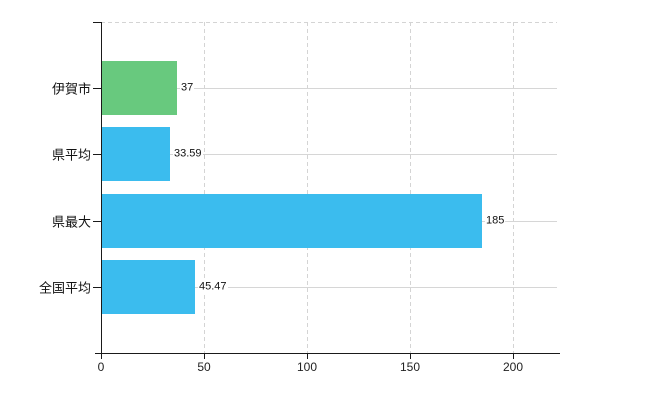  Describe the element at coordinates (213, 287) in the screenshot. I see `value-label: 45.47` at that location.